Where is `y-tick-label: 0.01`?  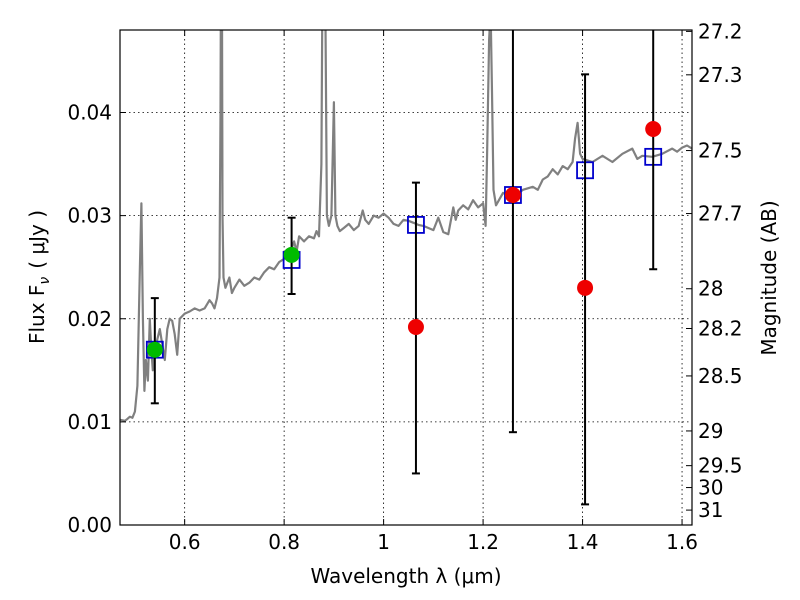
y-tick-label: 0.01 is located at coordinates (89, 422).